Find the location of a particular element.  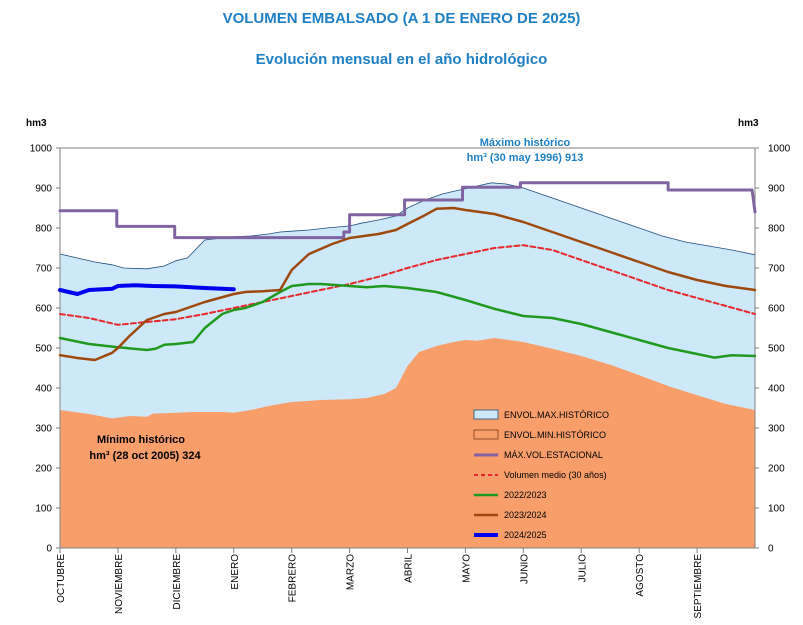

legend-label-volumen-medio-30-a-os: Volumen medio (30 años) is located at coordinates (555, 475).